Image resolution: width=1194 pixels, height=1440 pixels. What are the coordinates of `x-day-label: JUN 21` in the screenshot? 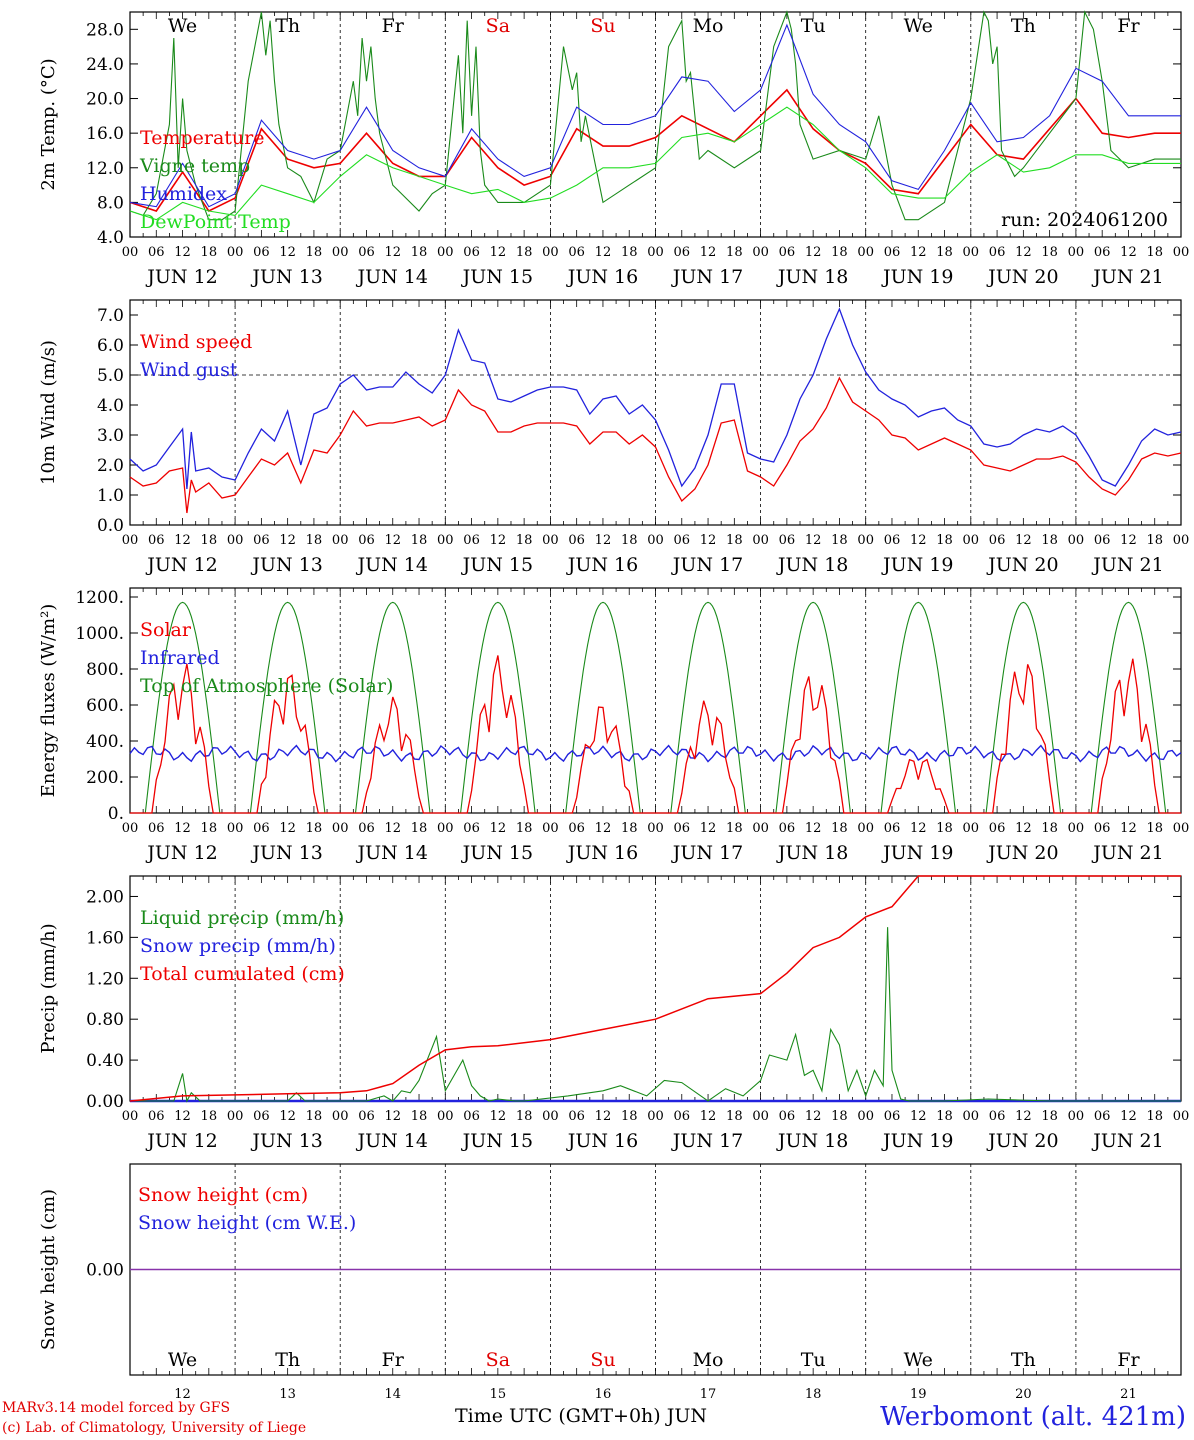 It's located at (1127, 277).